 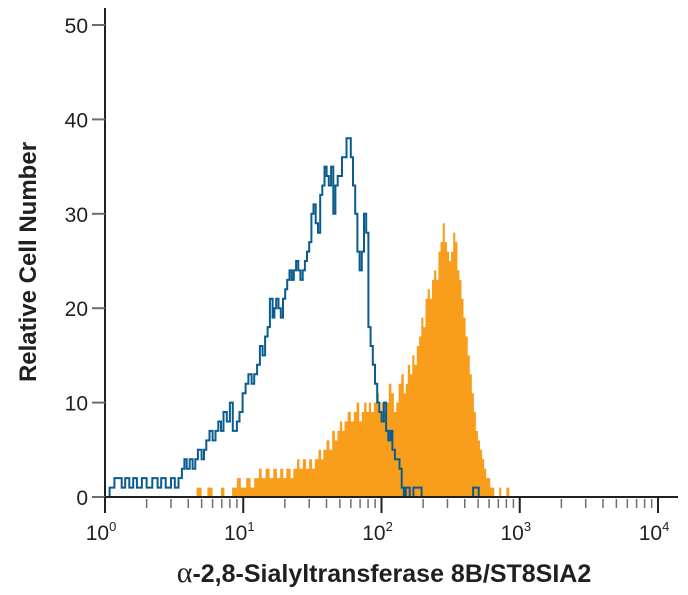 What do you see at coordinates (85, 262) in the screenshot?
I see `y-ticks: 0 10 20 30 40 50` at bounding box center [85, 262].